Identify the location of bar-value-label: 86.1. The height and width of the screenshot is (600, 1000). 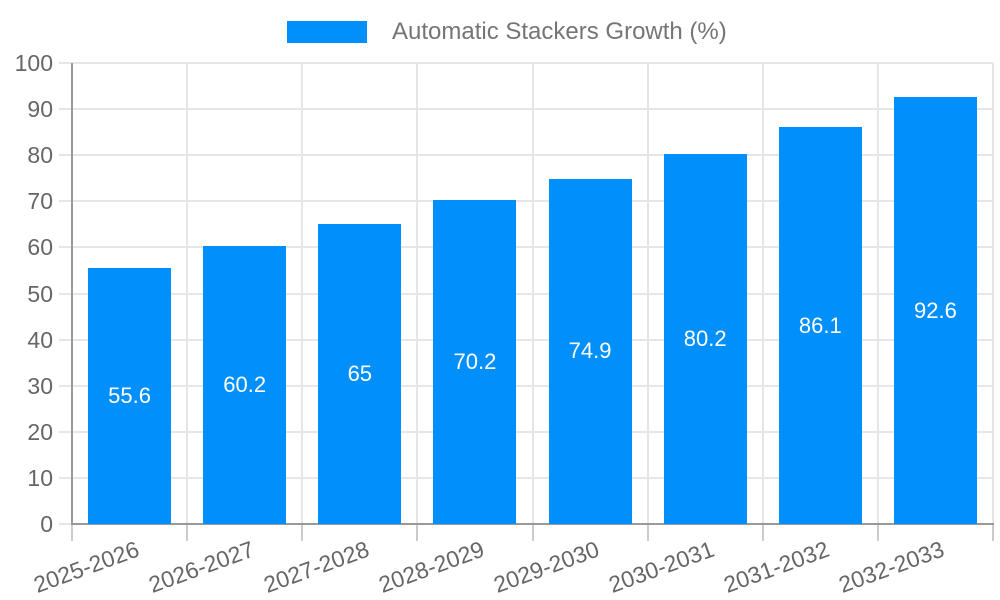
(820, 325).